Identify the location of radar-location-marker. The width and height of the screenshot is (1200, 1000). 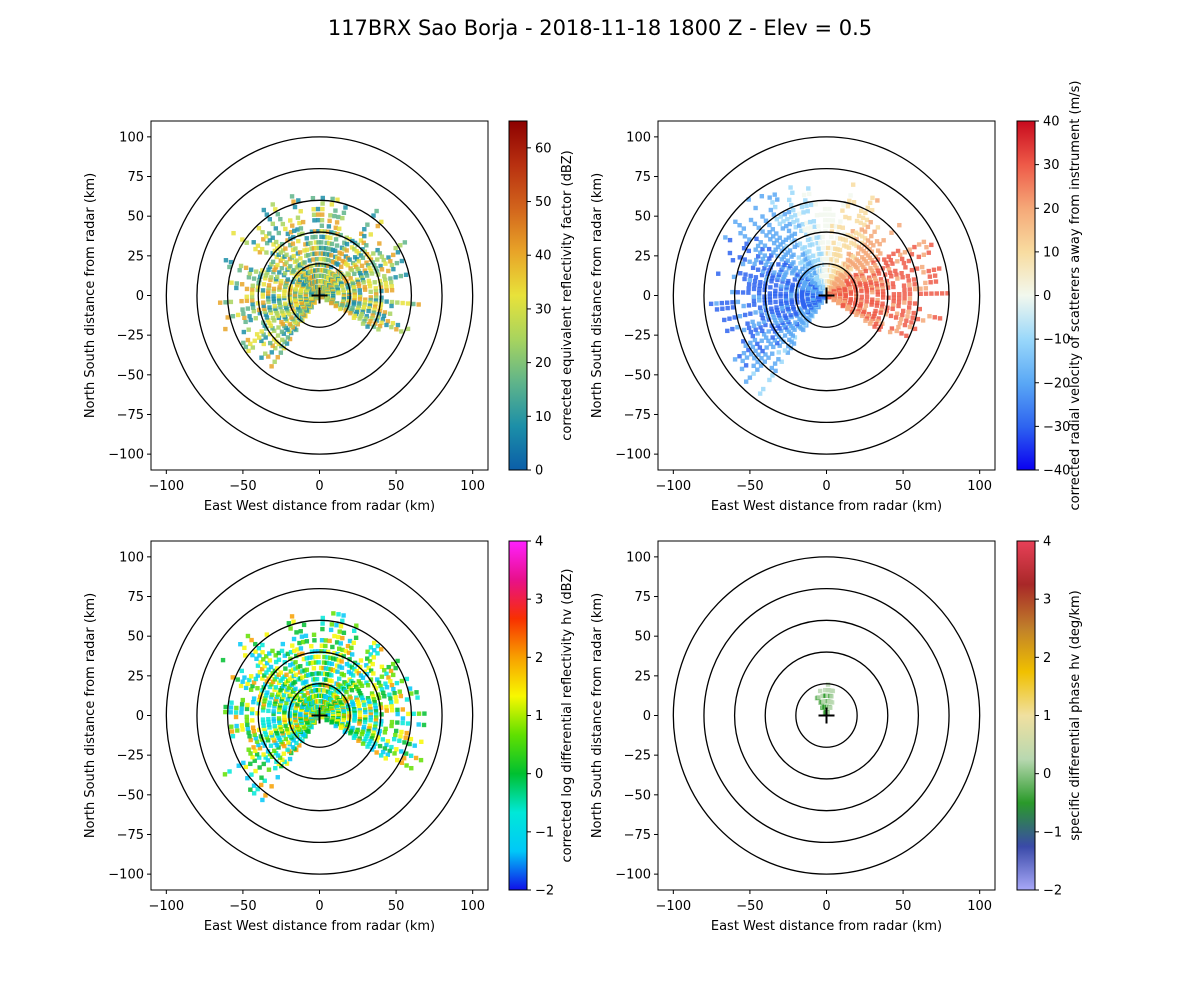
(319, 295).